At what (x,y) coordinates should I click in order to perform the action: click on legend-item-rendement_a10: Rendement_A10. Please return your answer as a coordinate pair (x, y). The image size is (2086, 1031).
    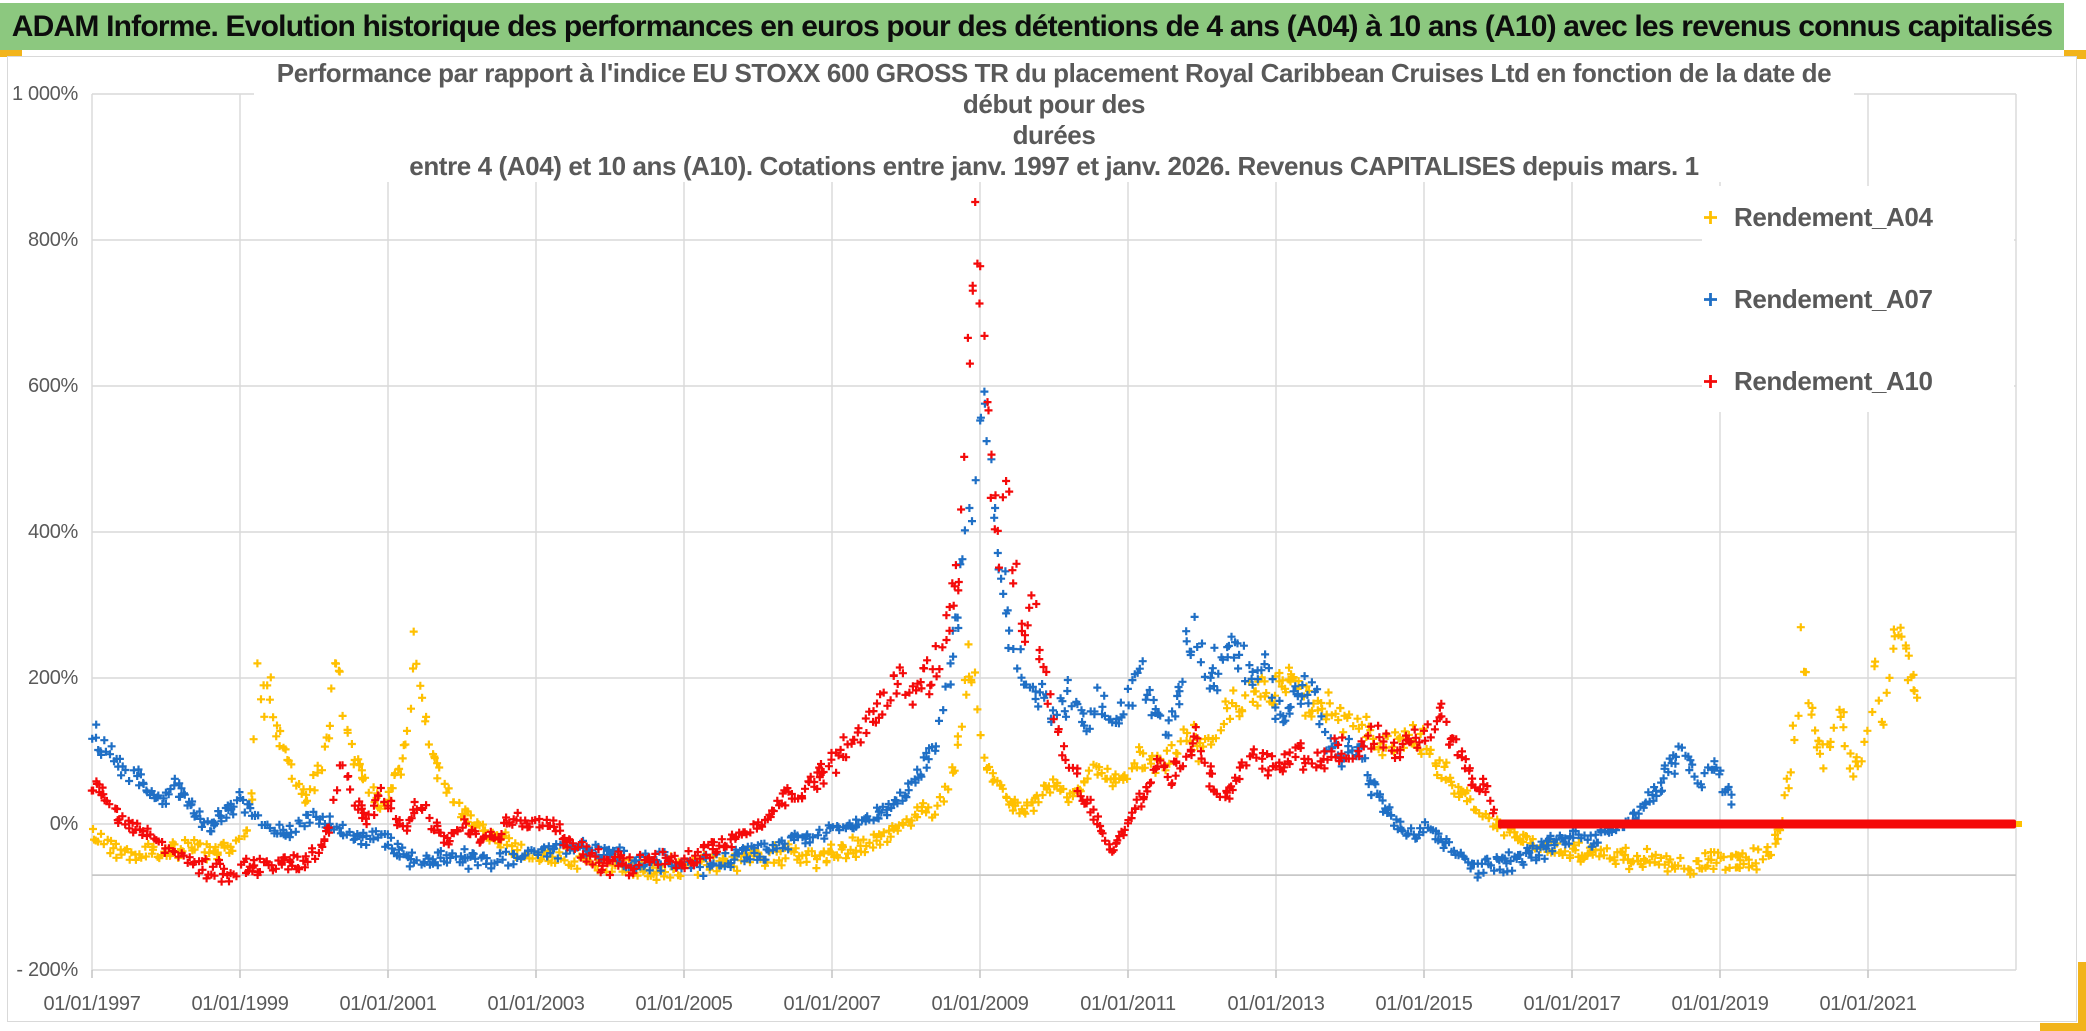
    Looking at the image, I should click on (1858, 381).